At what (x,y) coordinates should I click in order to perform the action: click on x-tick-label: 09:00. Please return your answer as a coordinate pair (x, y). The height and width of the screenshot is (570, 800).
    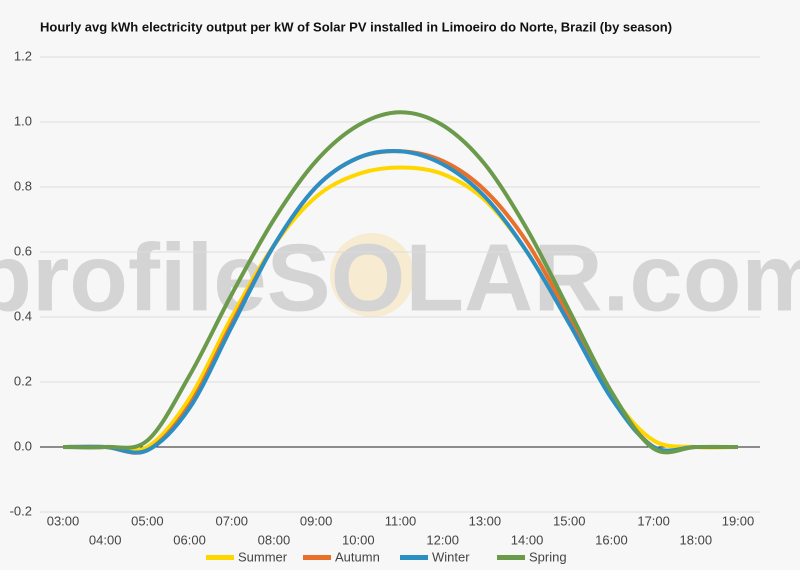
    Looking at the image, I should click on (316, 520).